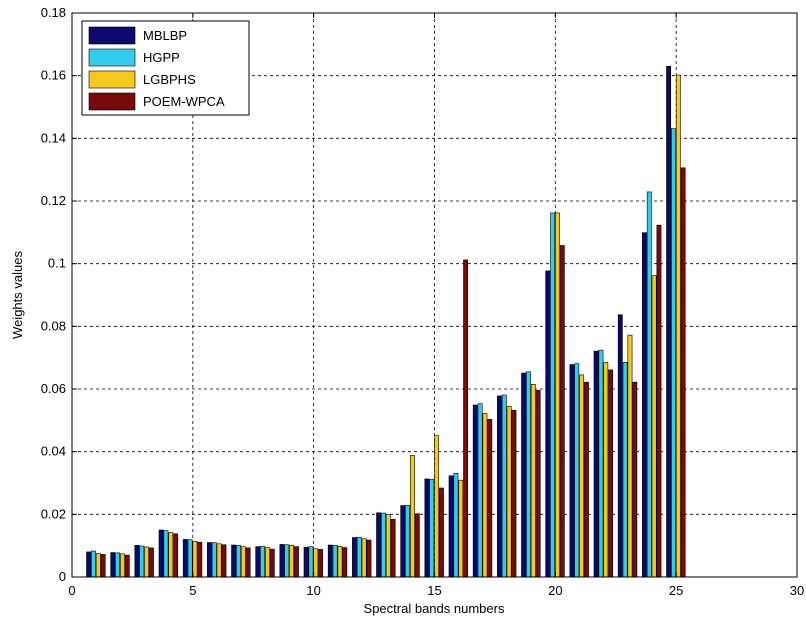 This screenshot has width=806, height=622. I want to click on x-tick-label: 30, so click(797, 590).